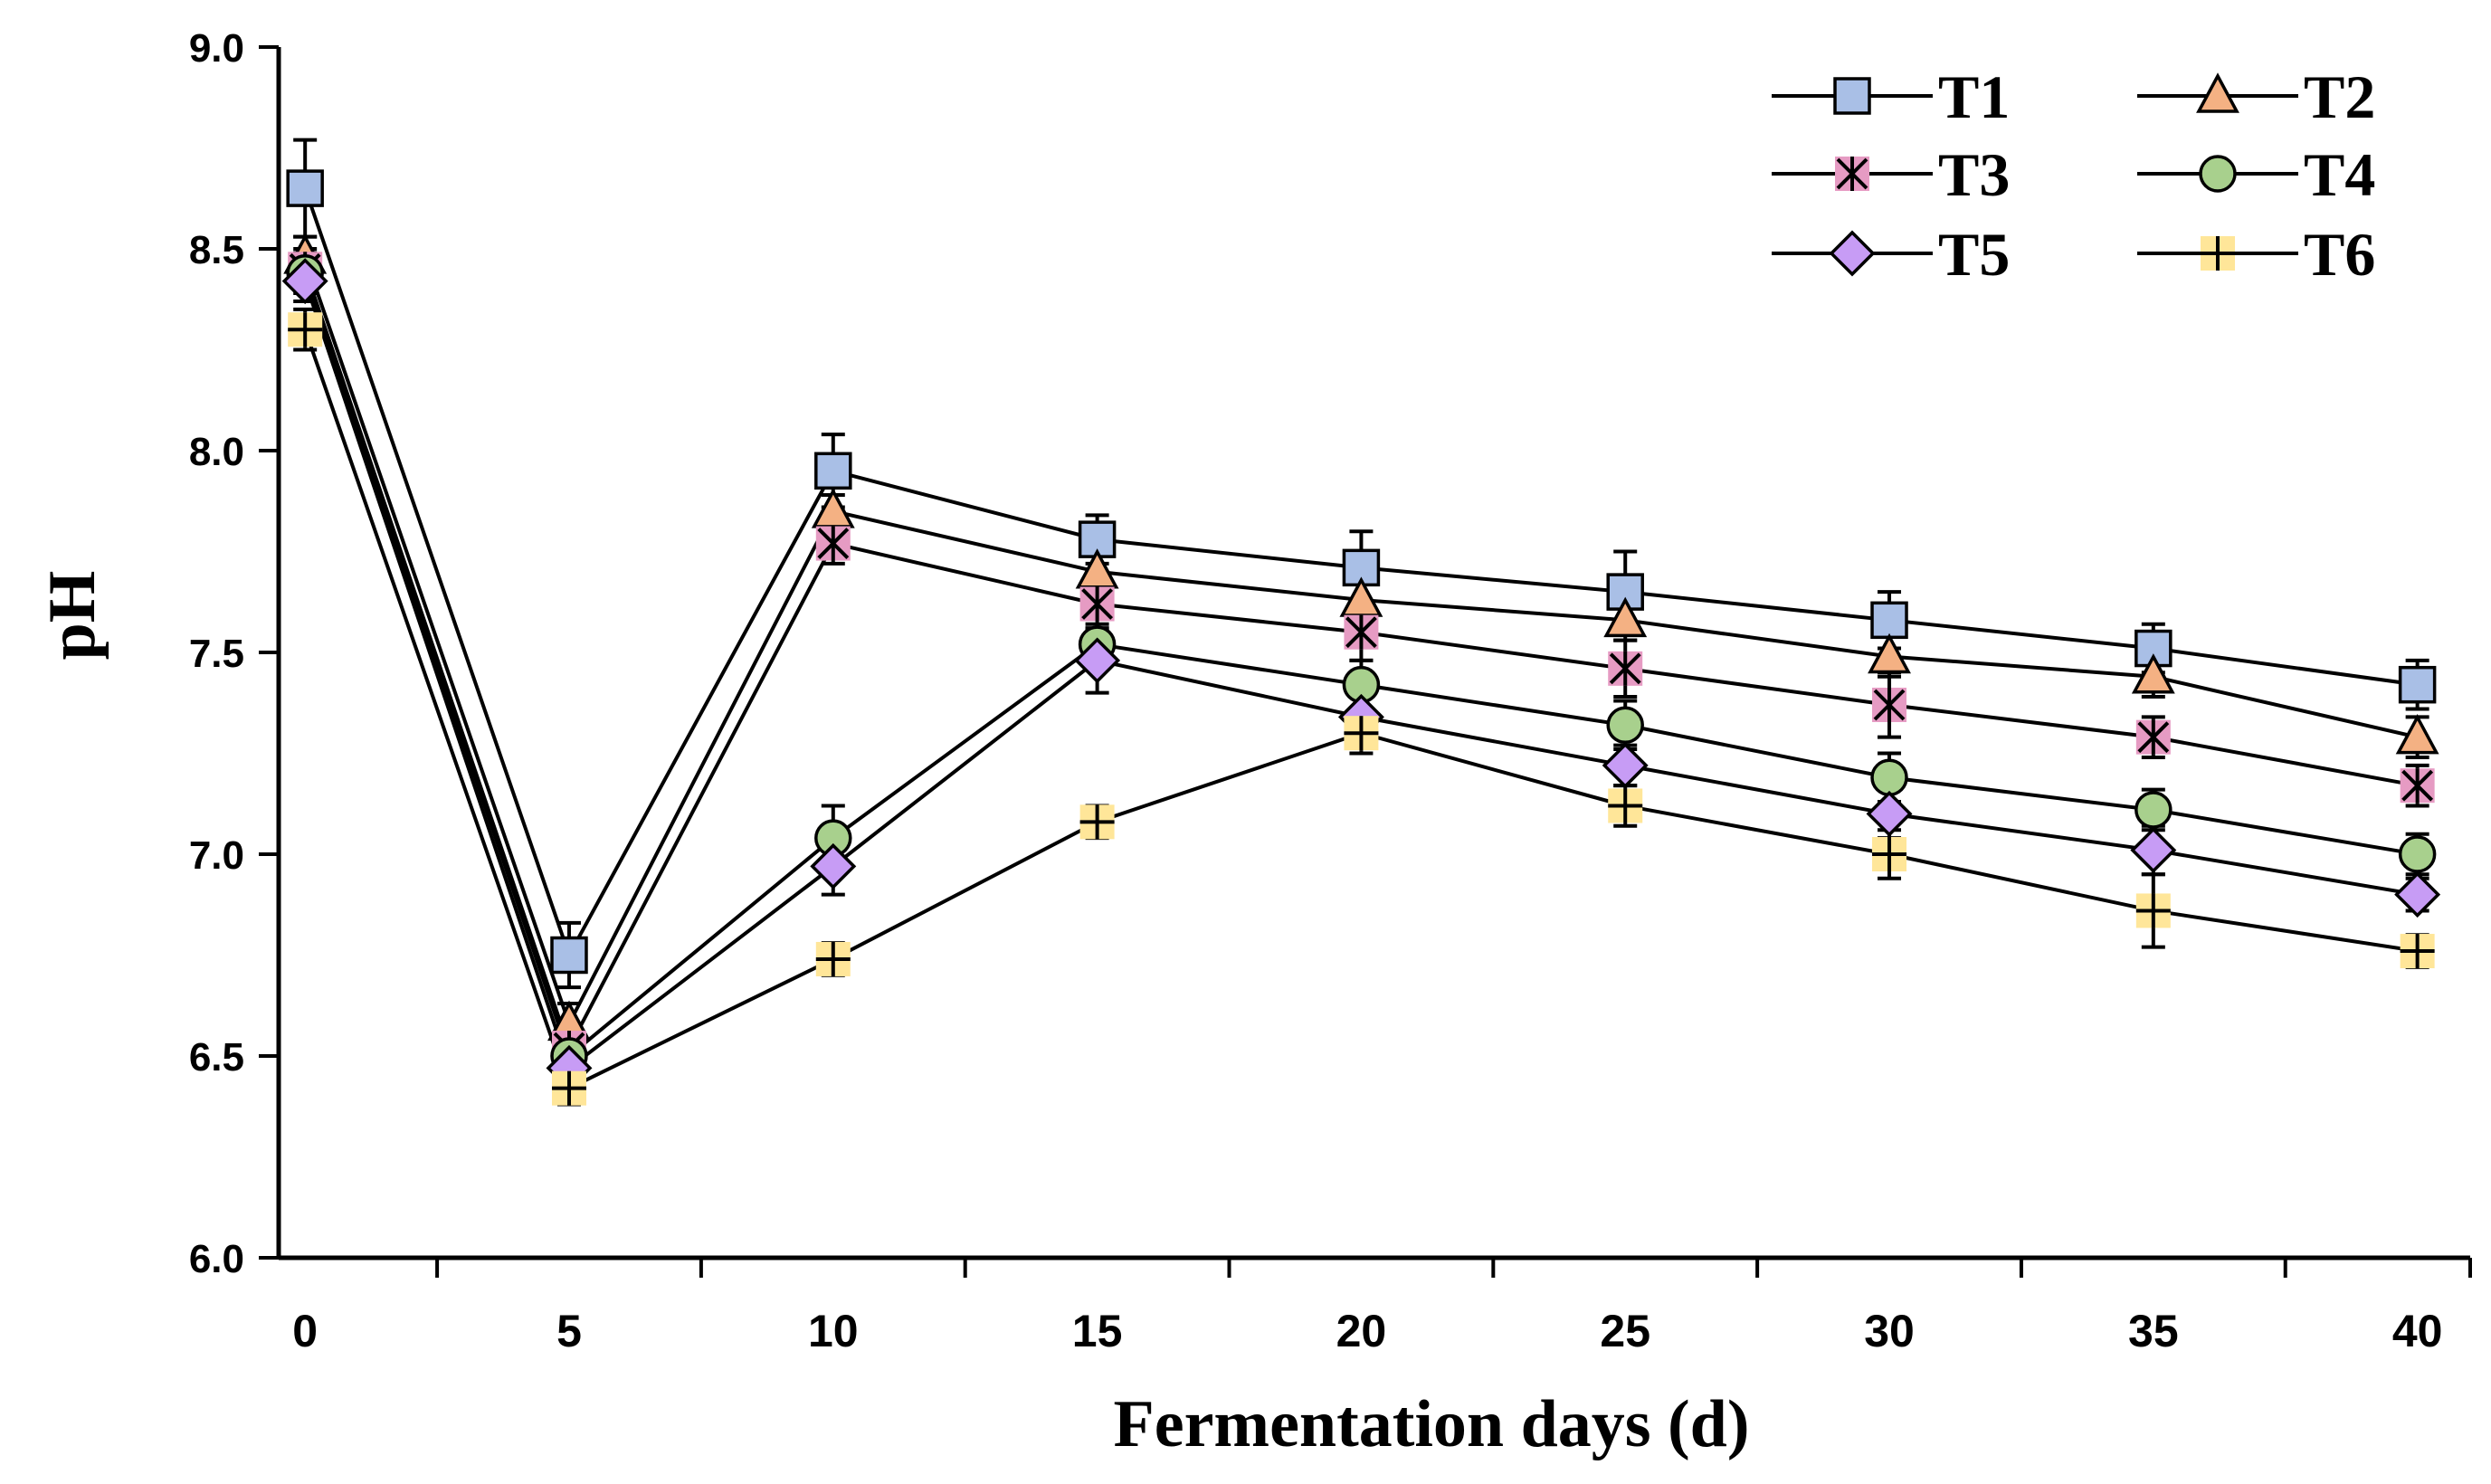 This screenshot has width=2491, height=1484. I want to click on legend-label-t4: T4, so click(2340, 174).